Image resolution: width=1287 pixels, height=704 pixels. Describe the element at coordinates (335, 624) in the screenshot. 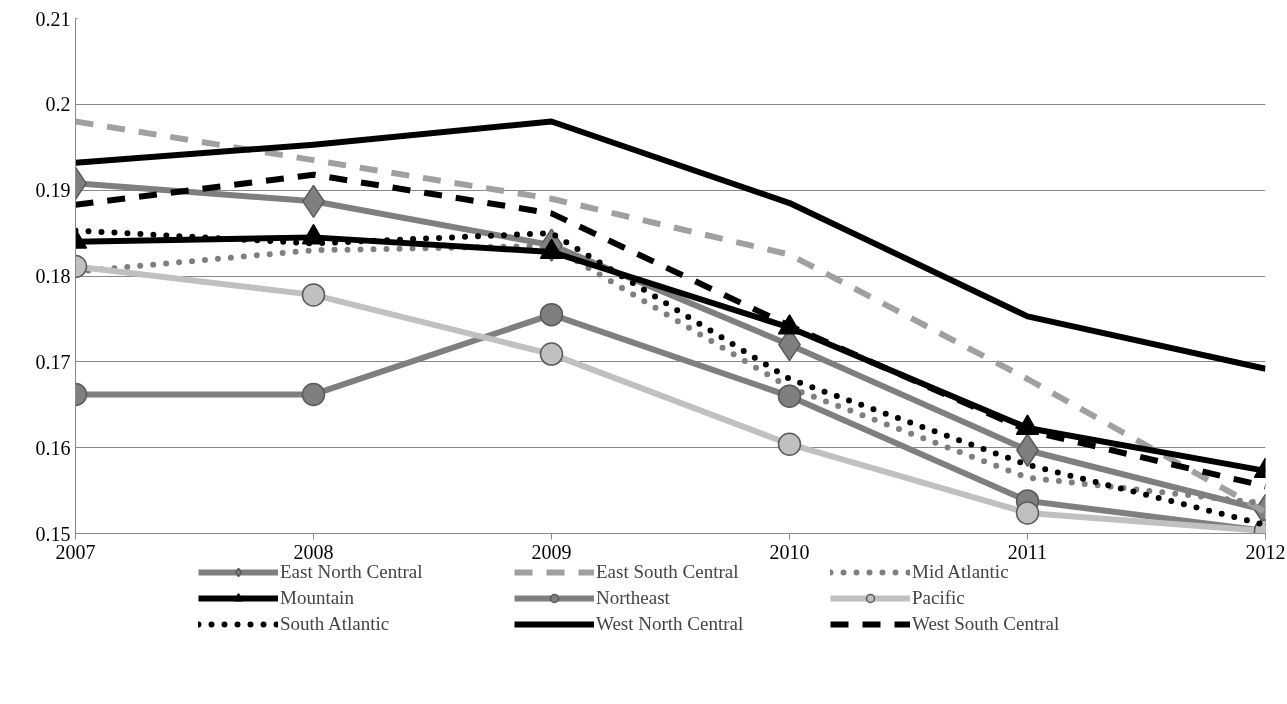

I see `legend-label: South Atlantic` at that location.